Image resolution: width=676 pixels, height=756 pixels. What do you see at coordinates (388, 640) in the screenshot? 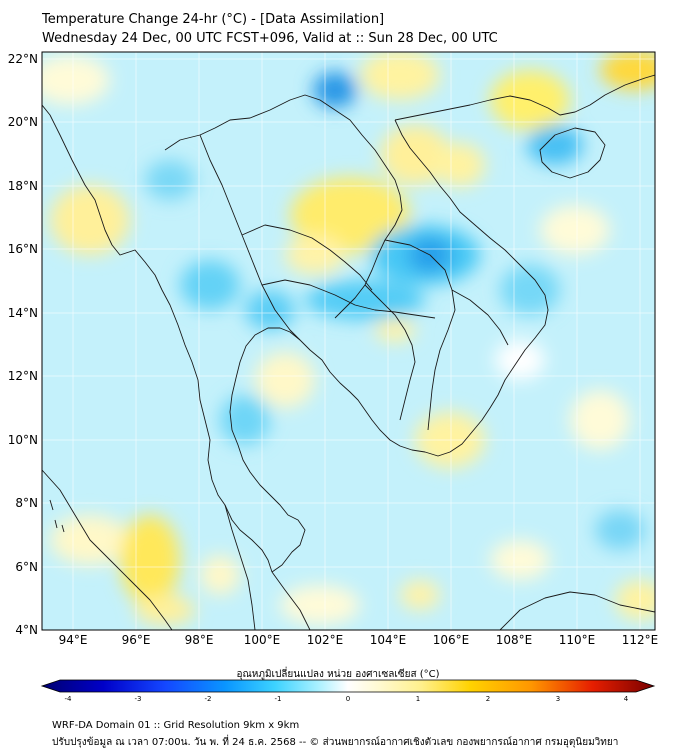
I see `lon-label: 104°E` at bounding box center [388, 640].